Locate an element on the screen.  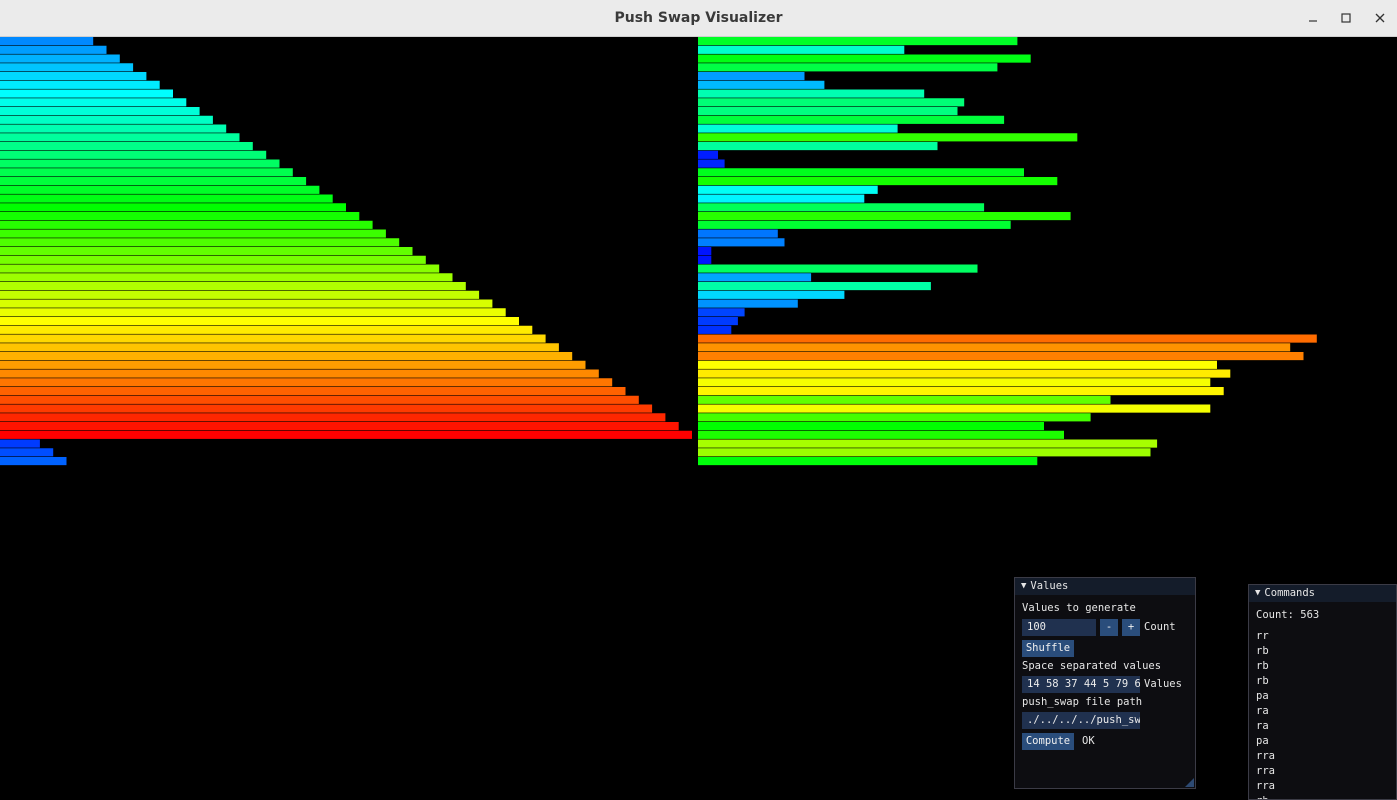
commands-panel-header: ▼ Commands is located at coordinates (1322, 593).